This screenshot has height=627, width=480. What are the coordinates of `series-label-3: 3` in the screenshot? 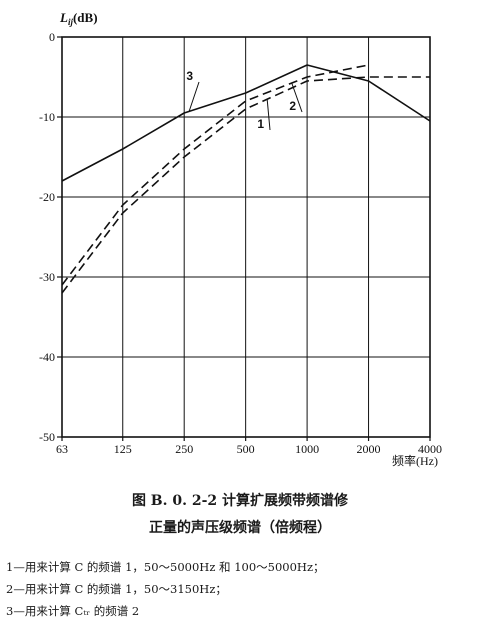 It's located at (189, 76).